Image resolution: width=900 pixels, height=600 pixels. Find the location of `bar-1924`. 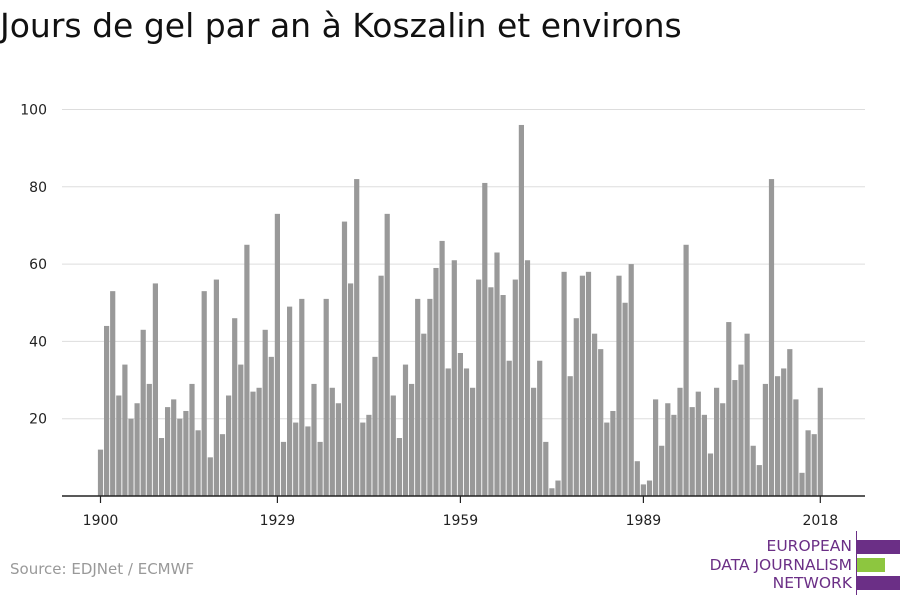

bar-1924 is located at coordinates (247, 370).